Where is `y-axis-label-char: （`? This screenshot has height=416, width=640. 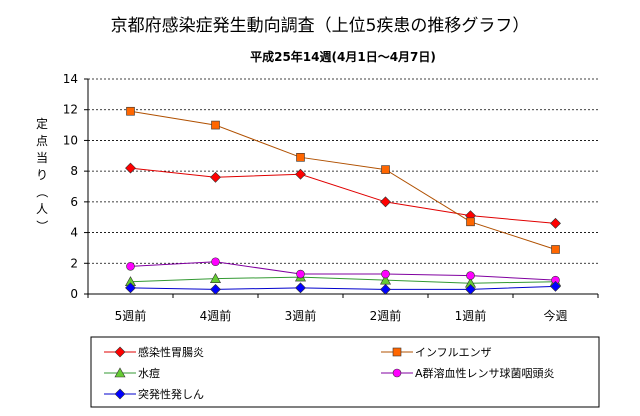 y-axis-label-char: （ is located at coordinates (42, 192).